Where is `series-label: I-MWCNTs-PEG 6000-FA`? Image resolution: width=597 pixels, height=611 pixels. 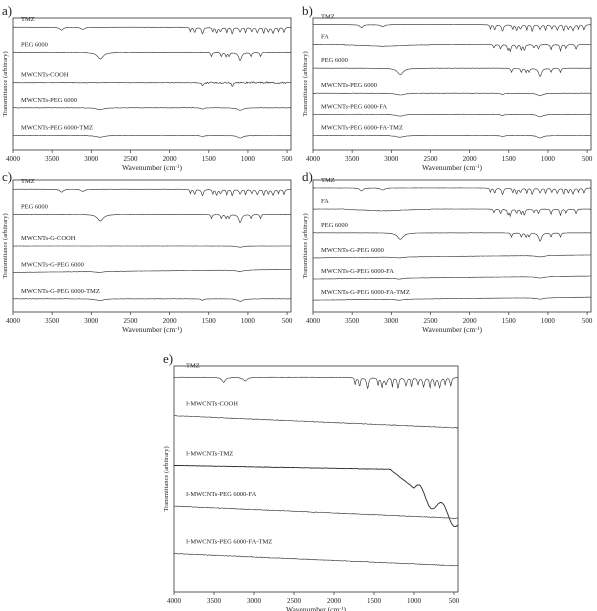
series-label: I-MWCNTs-PEG 6000-FA is located at coordinates (221, 494).